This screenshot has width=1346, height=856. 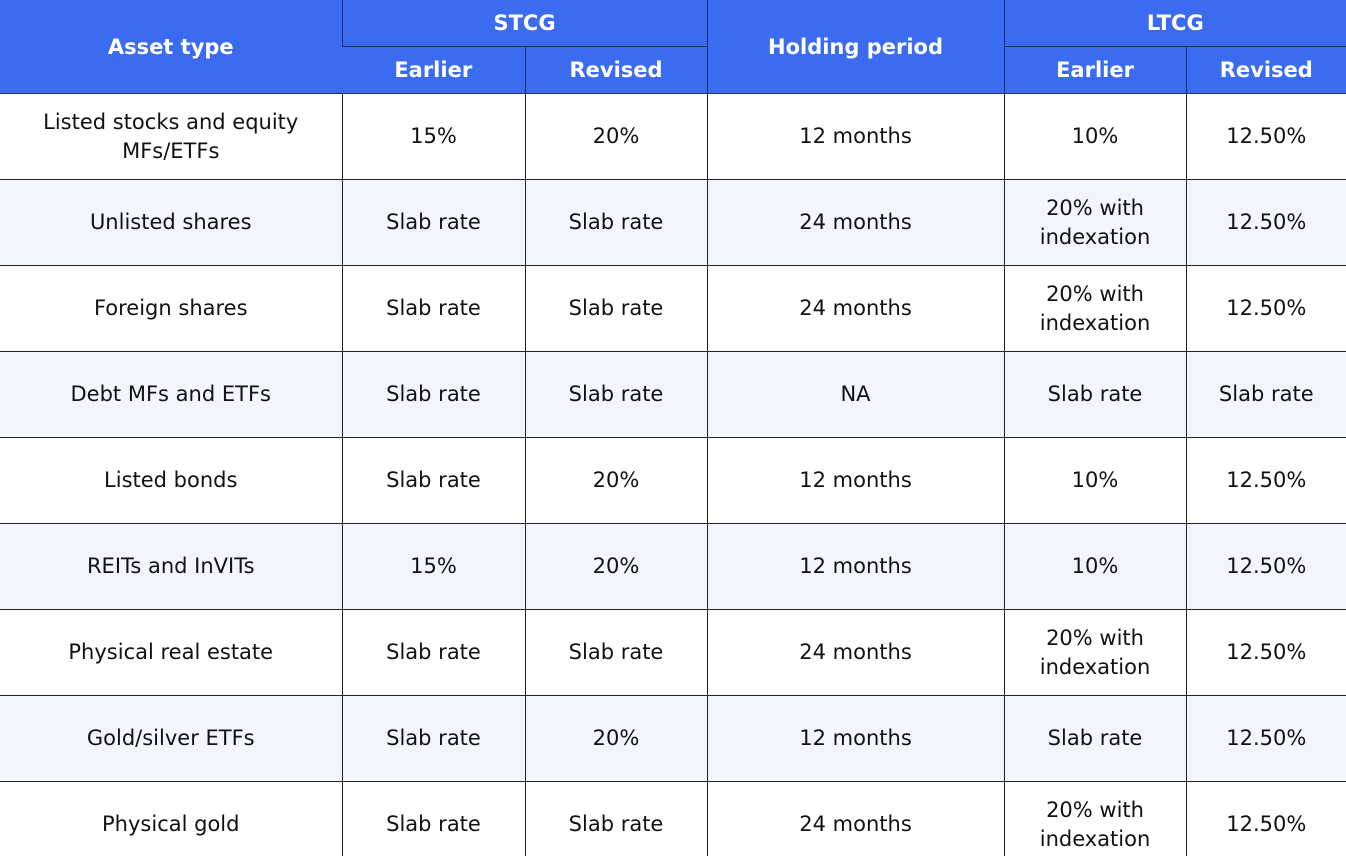 I want to click on cell-asset-type: Gold/silver ETFs, so click(x=171, y=738).